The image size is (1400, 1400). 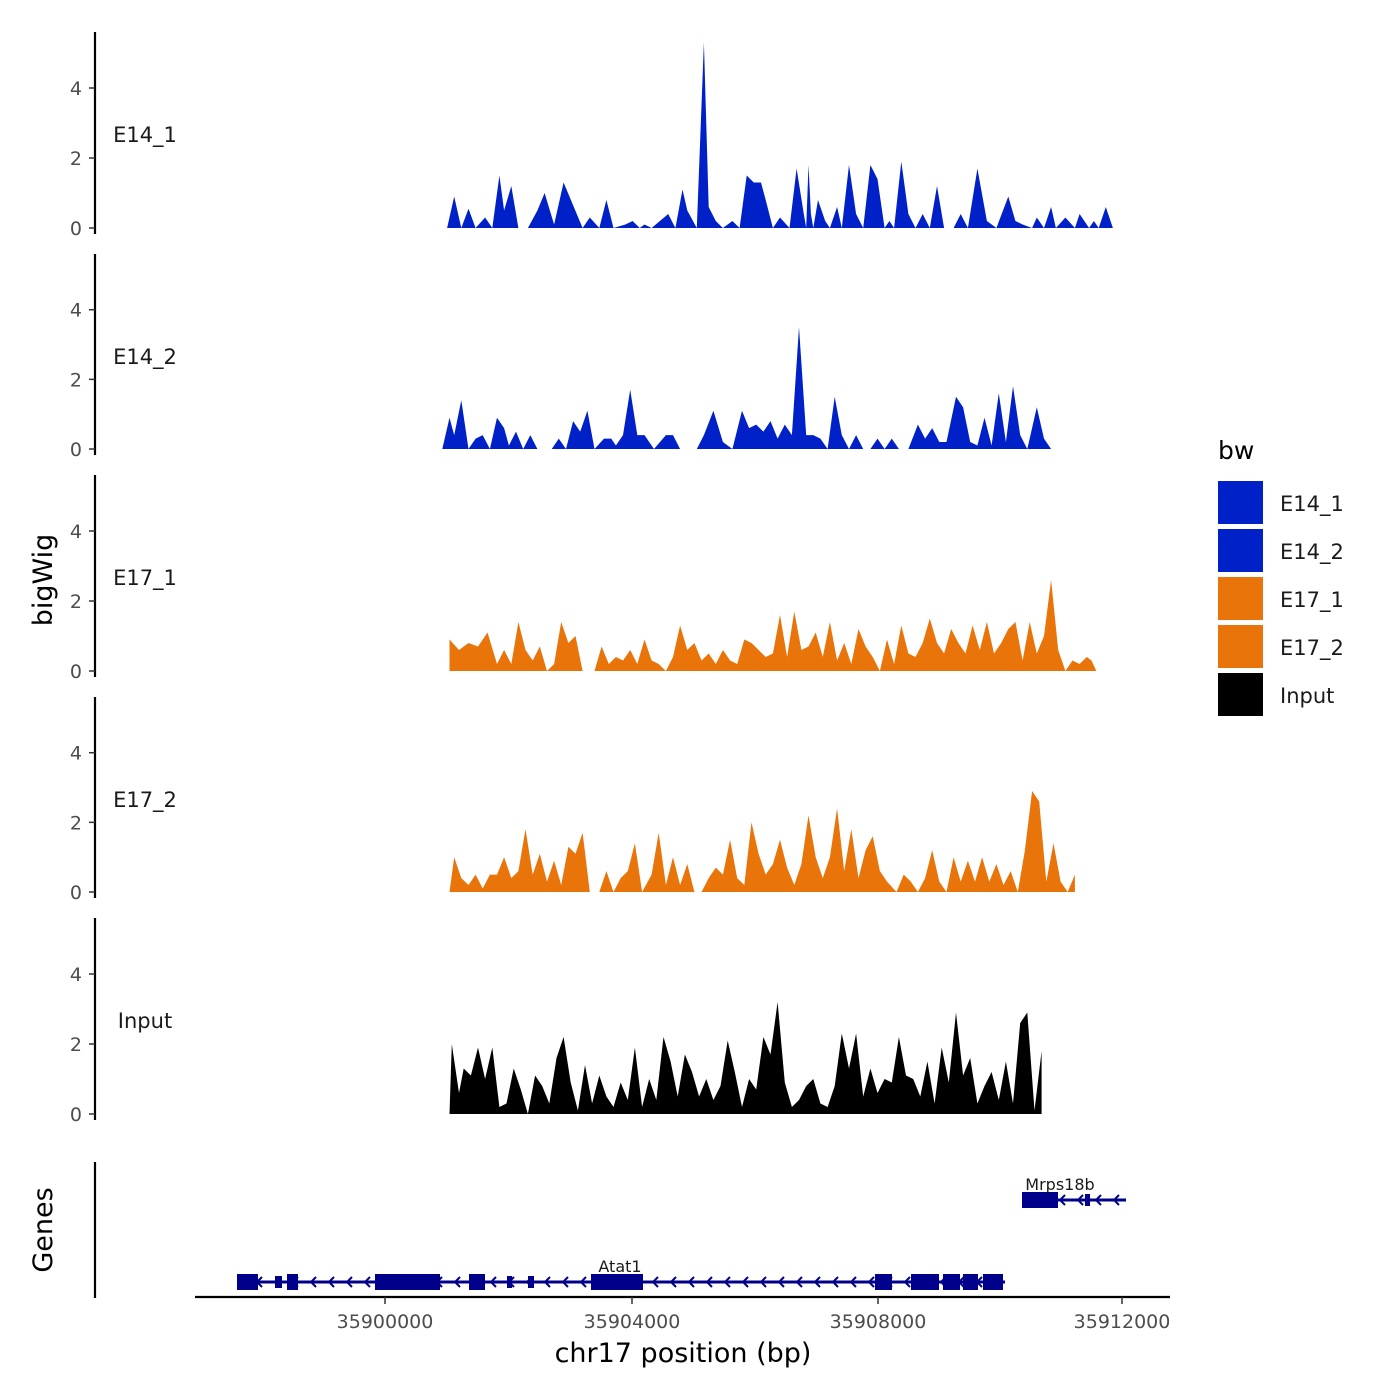 What do you see at coordinates (583, 579) in the screenshot?
I see `panel-e17-1: 0 2 4 E17_1` at bounding box center [583, 579].